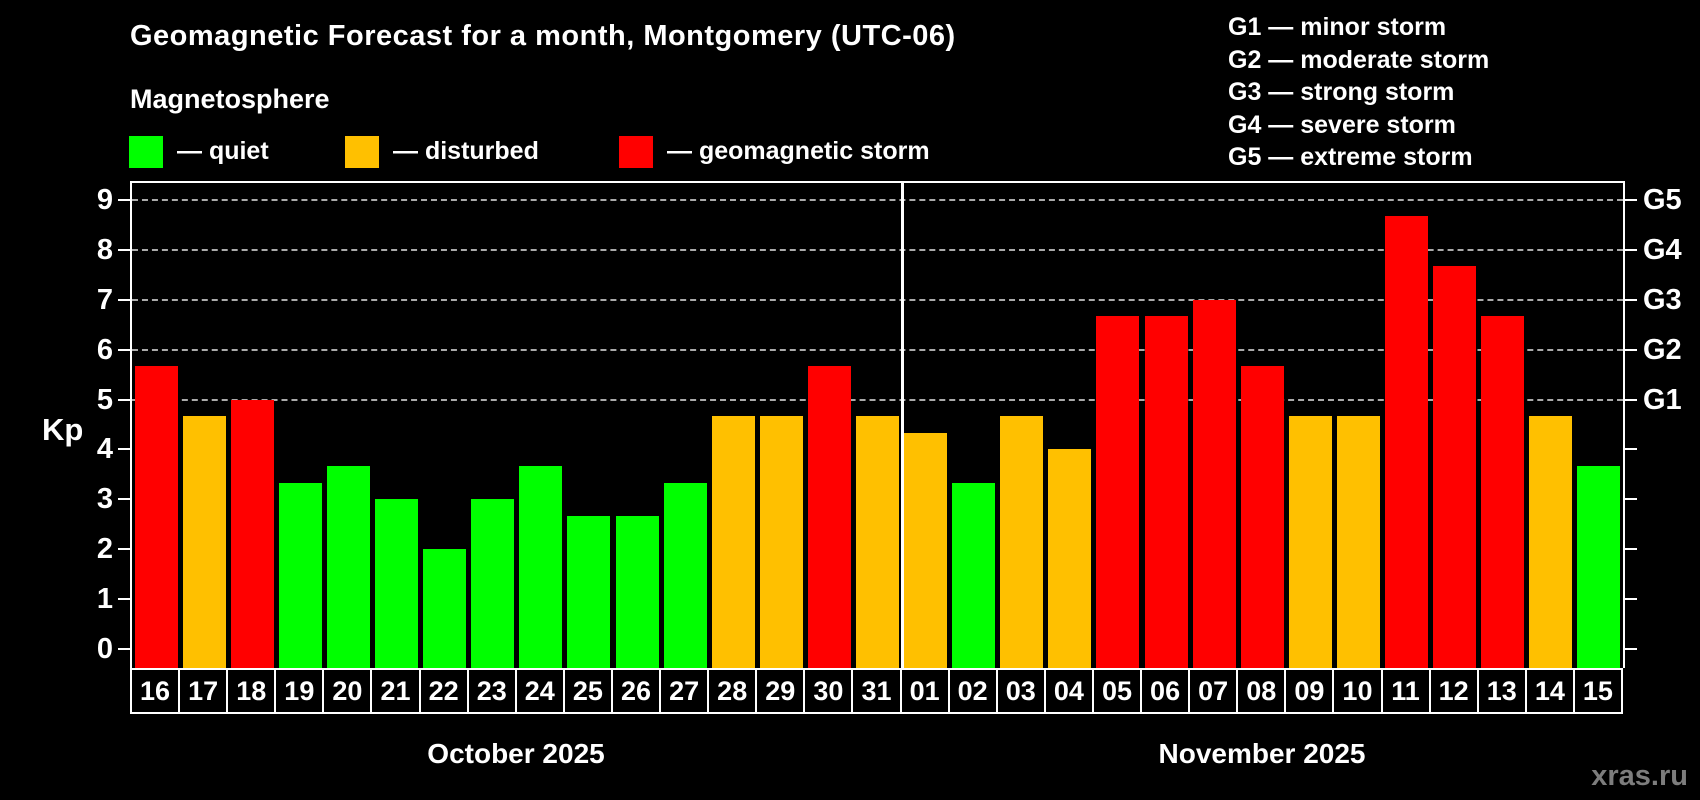 The image size is (1700, 800). Describe the element at coordinates (636, 691) in the screenshot. I see `day-label-26: 26` at that location.